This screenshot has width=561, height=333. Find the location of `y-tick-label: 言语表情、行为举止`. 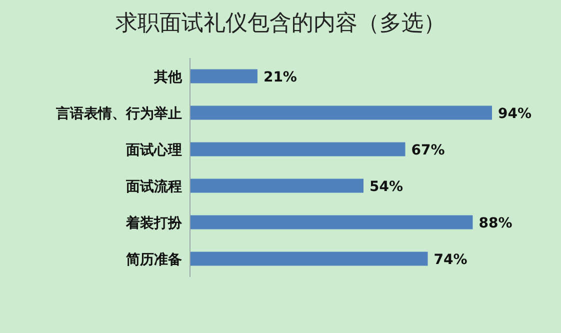

y-tick-label: 言语表情、行为举止 is located at coordinates (118, 113).